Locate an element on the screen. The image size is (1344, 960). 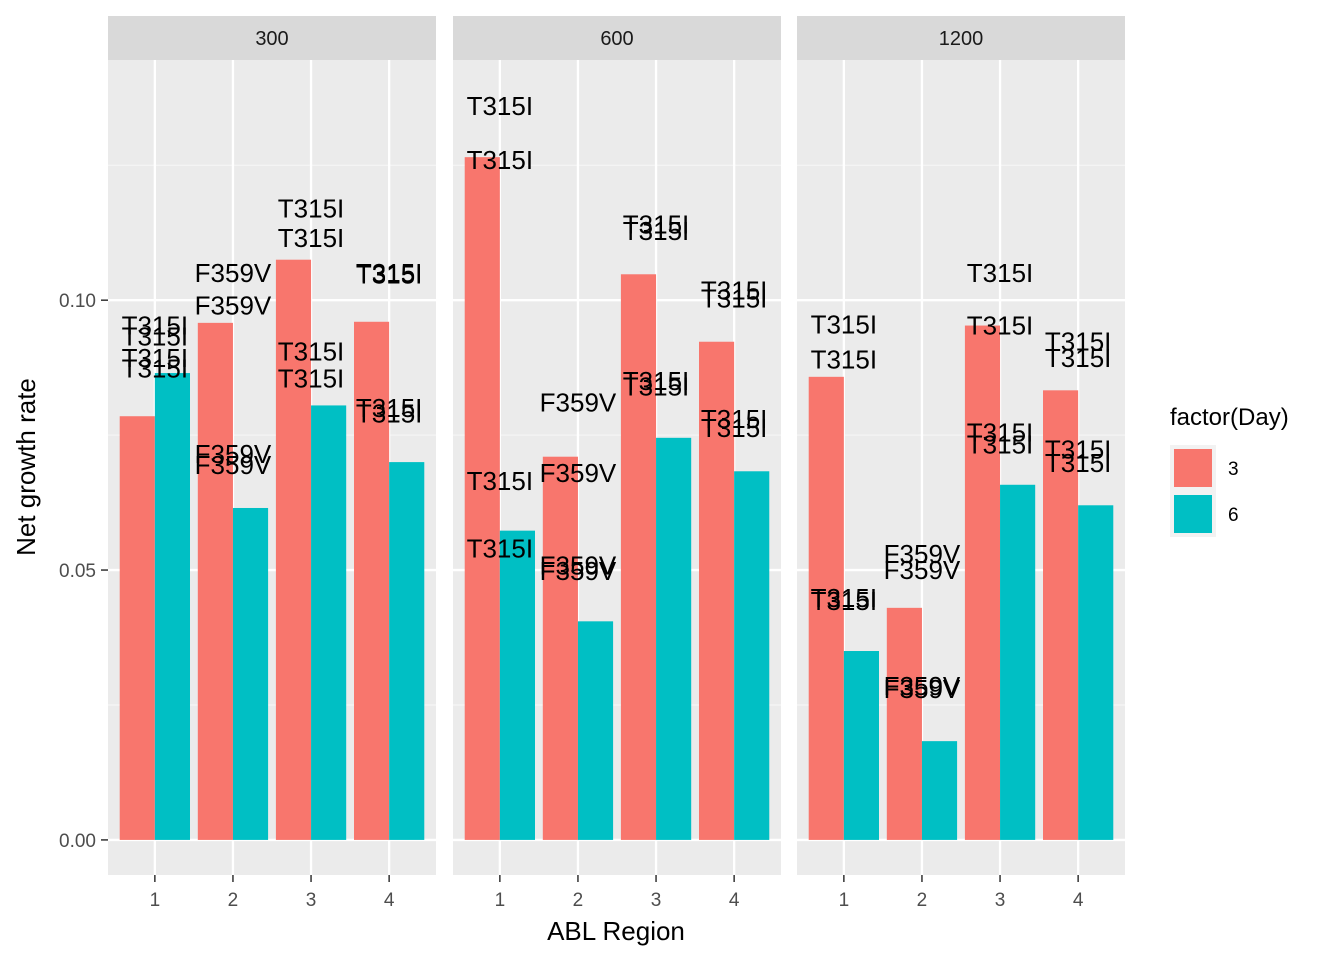
x-axis-title: ABL Region is located at coordinates (616, 931).